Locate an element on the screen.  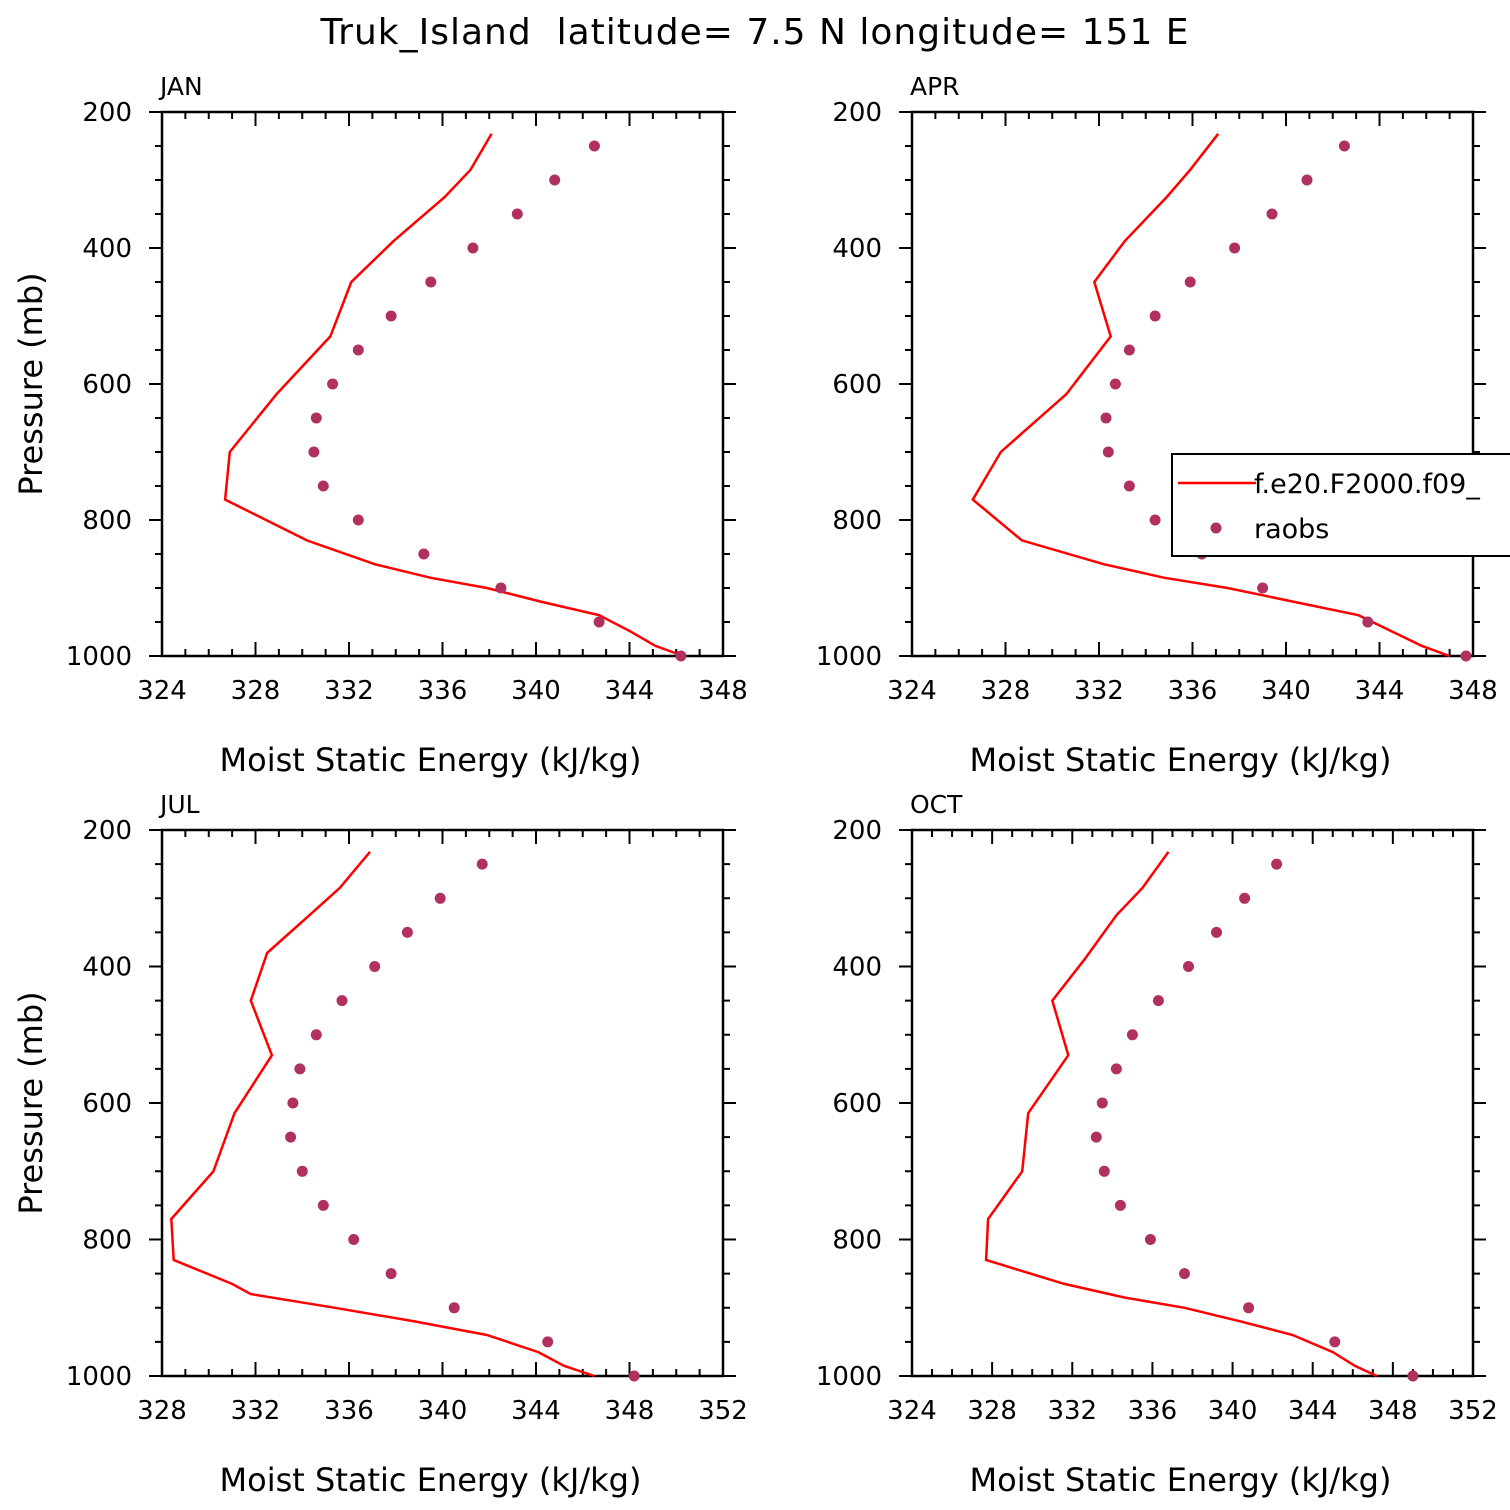
legend-label-model: f.e20.F2000.f09_ is located at coordinates (1367, 484).